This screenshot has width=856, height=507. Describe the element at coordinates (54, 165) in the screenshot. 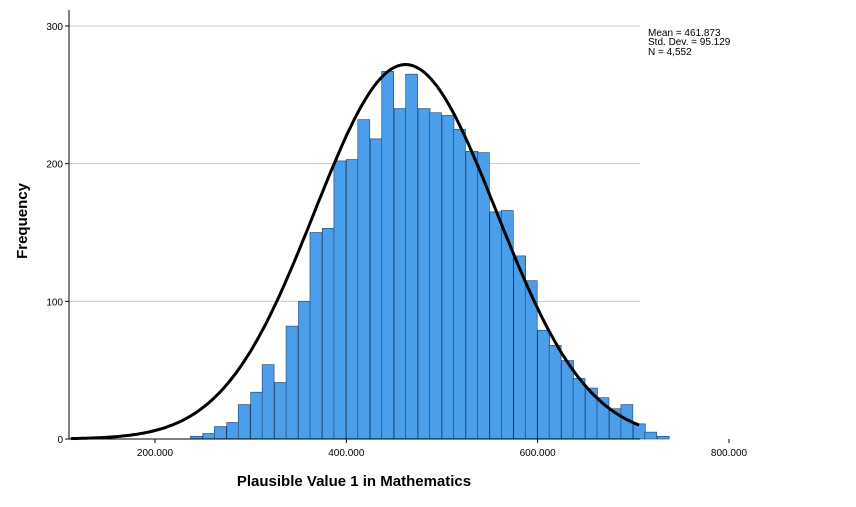

I see `y-tick-label: 200` at that location.